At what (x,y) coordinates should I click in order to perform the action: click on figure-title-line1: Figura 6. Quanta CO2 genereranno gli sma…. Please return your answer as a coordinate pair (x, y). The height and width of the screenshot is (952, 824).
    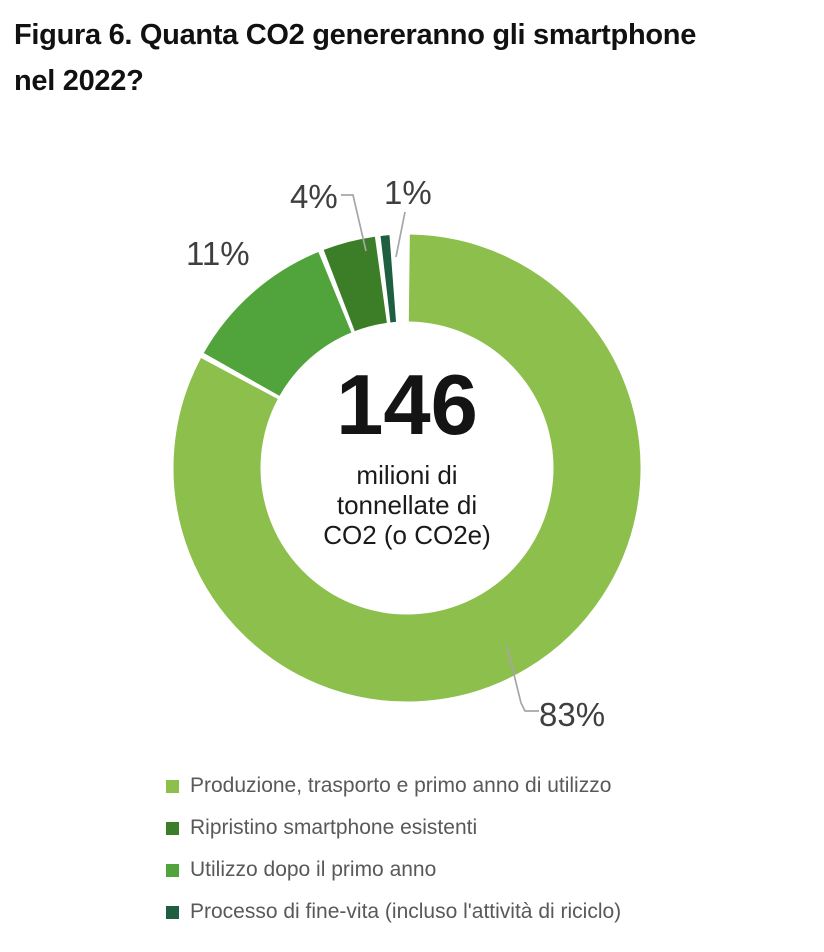
    Looking at the image, I should click on (355, 35).